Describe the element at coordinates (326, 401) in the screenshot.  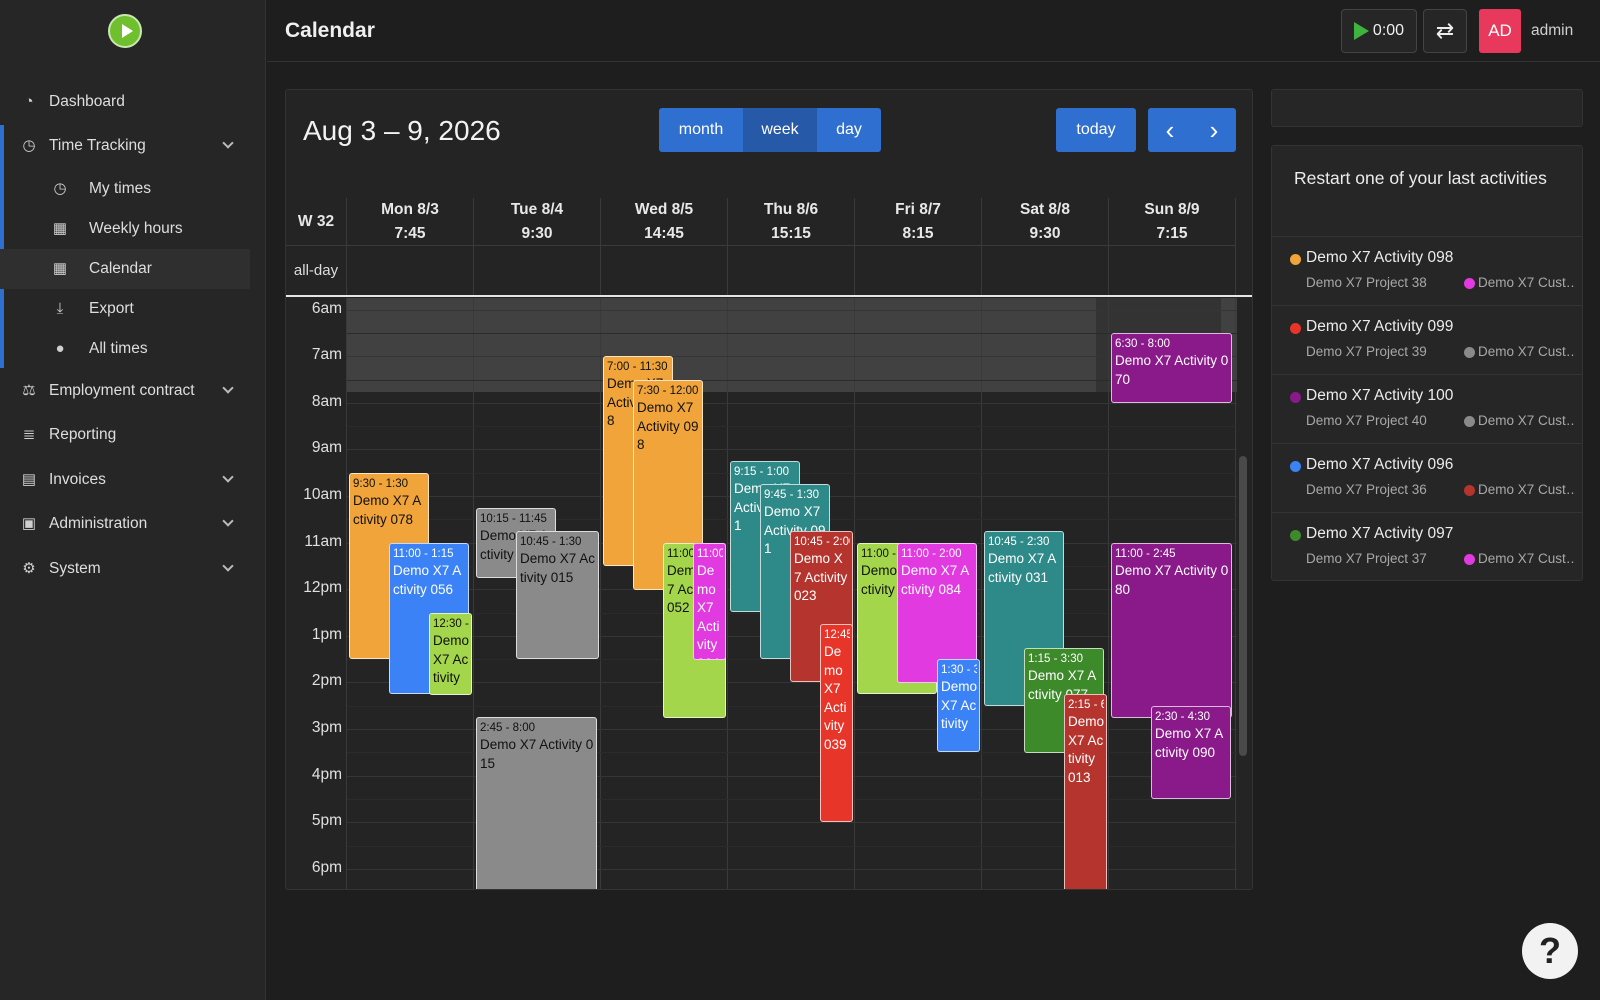
I see `time-label: 8am` at that location.